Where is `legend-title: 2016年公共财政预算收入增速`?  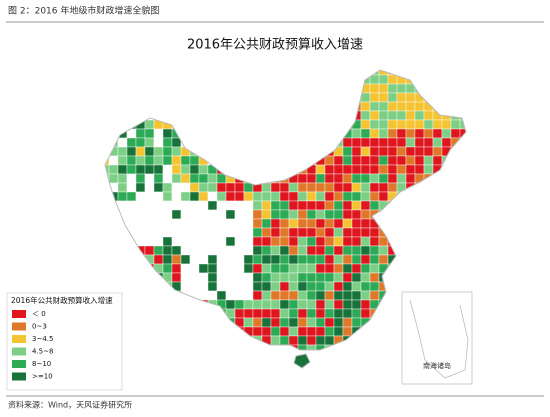
legend-title: 2016年公共财政预算收入增速 is located at coordinates (62, 300).